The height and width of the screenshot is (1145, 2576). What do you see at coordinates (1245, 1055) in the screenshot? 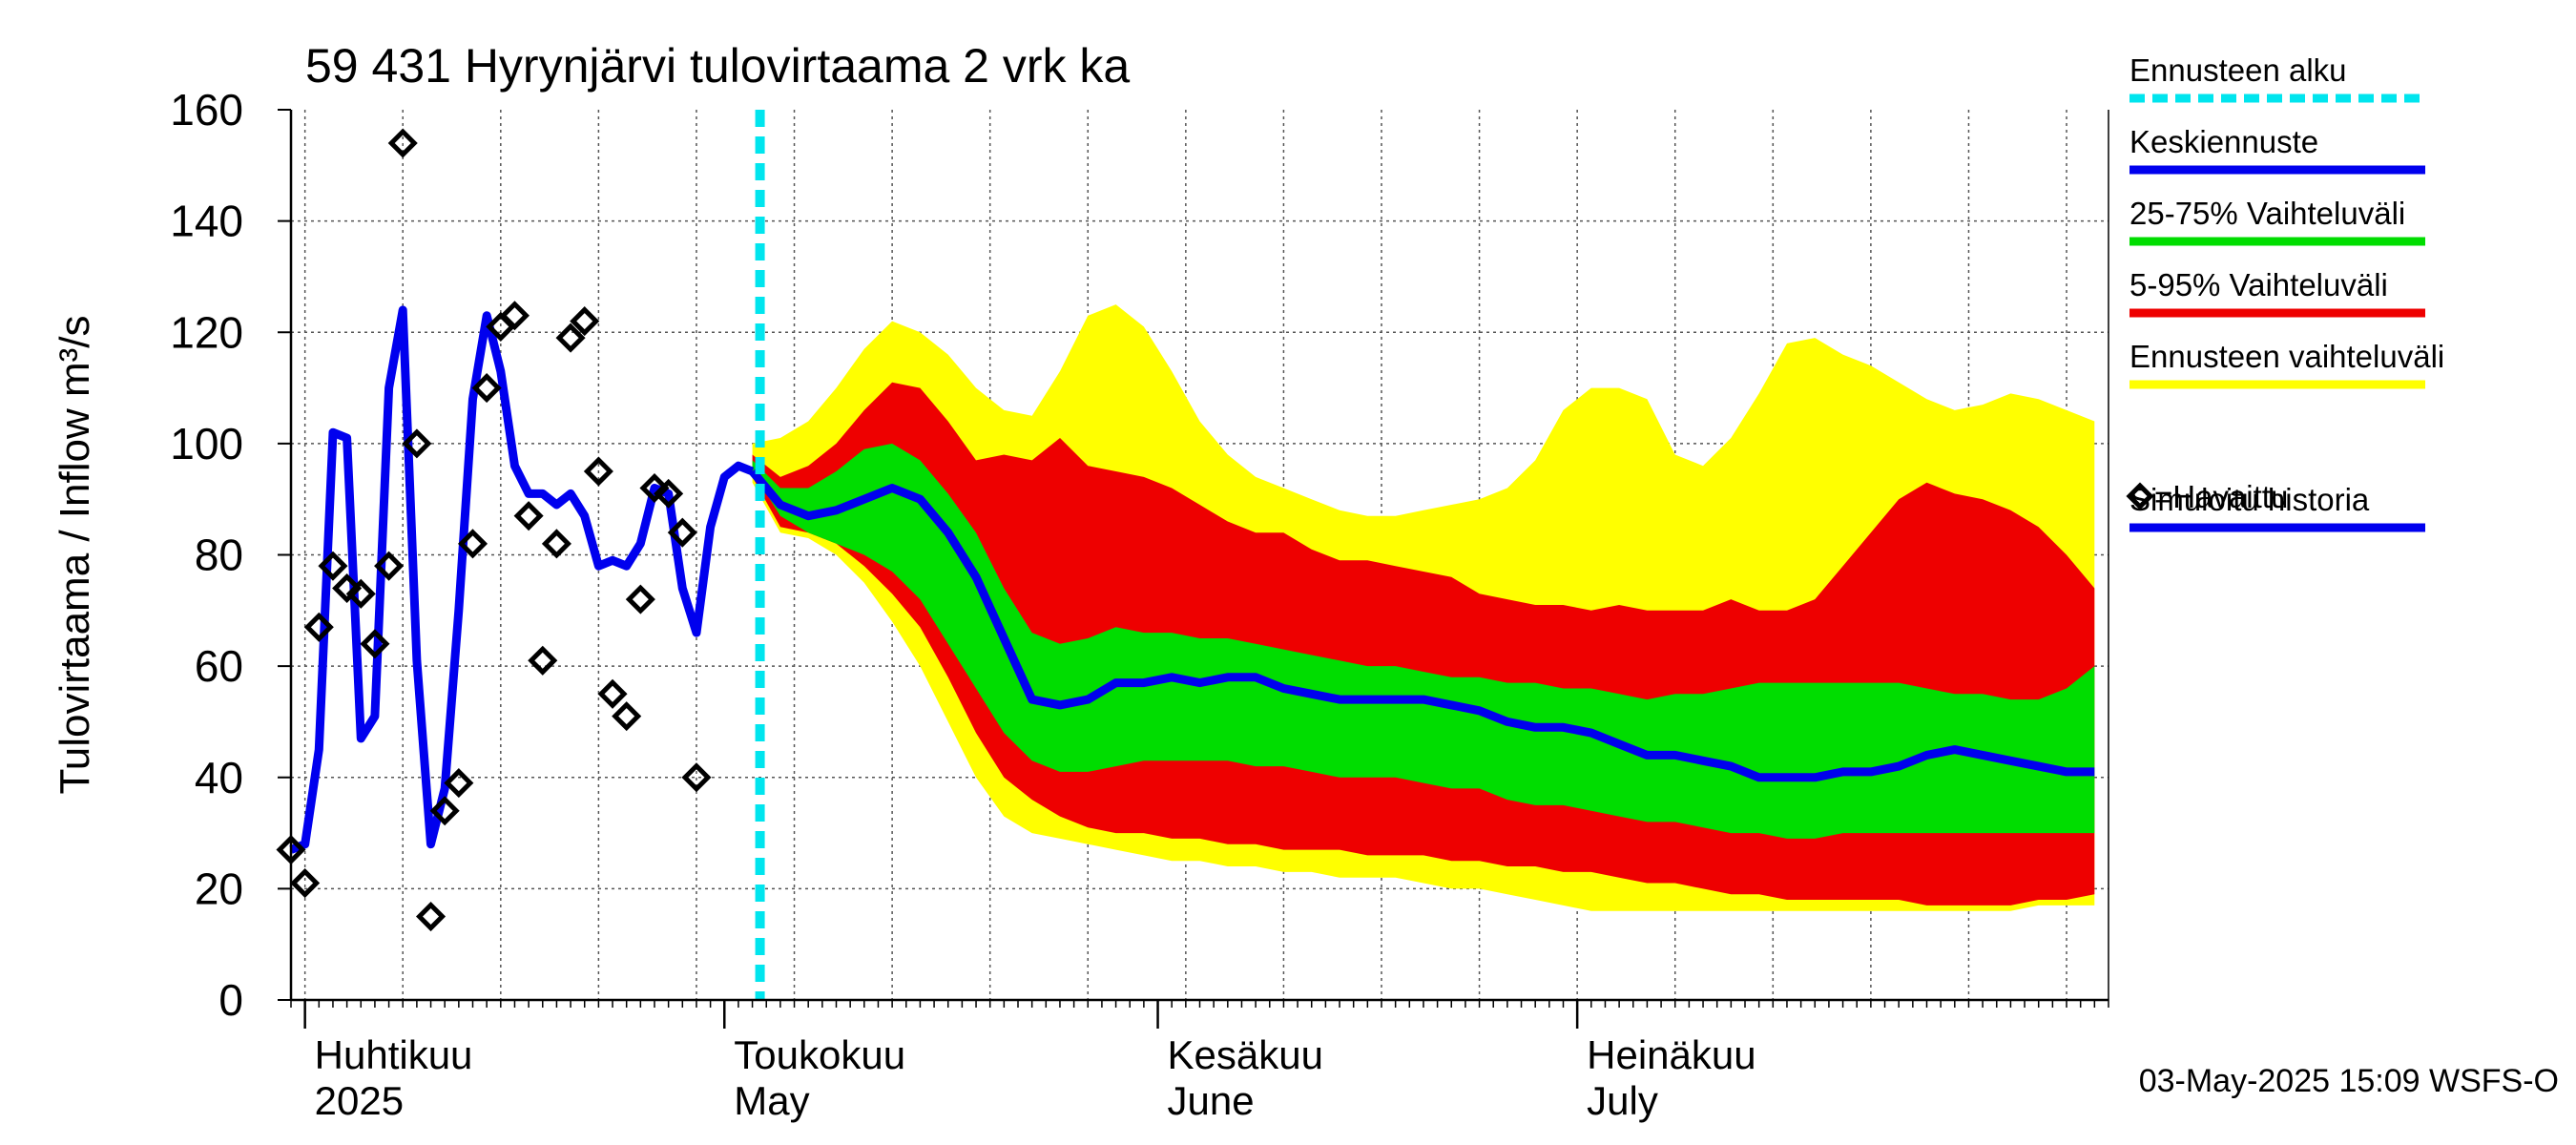
I see `x-month-label-fi-2: Kesäkuu` at bounding box center [1245, 1055].